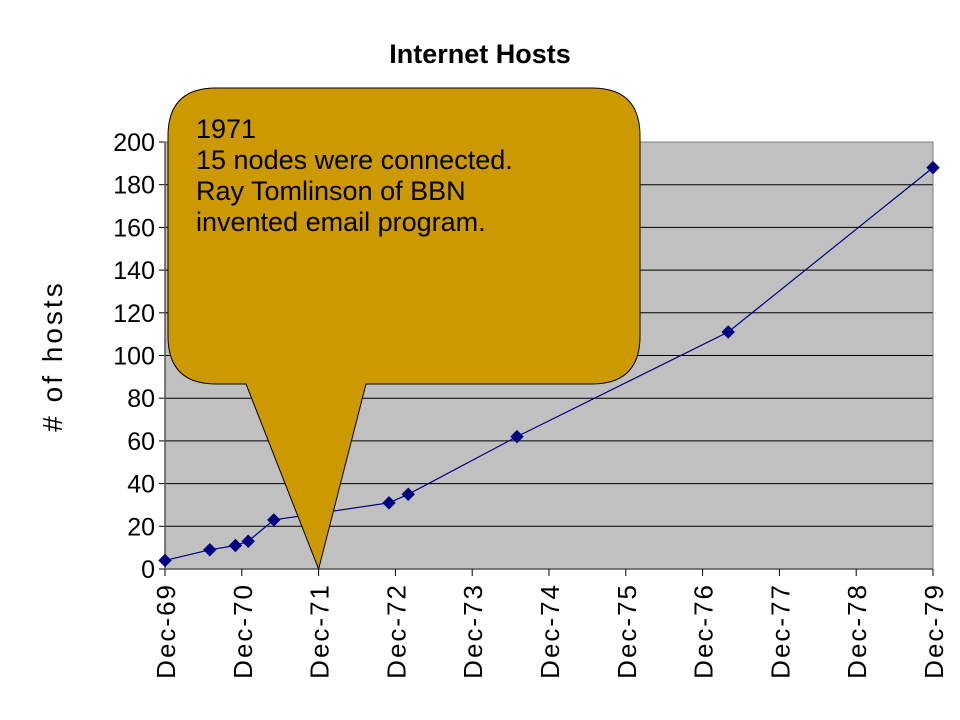 Image resolution: width=960 pixels, height=720 pixels. Describe the element at coordinates (857, 631) in the screenshot. I see `x-tick-label: Dec-78` at that location.